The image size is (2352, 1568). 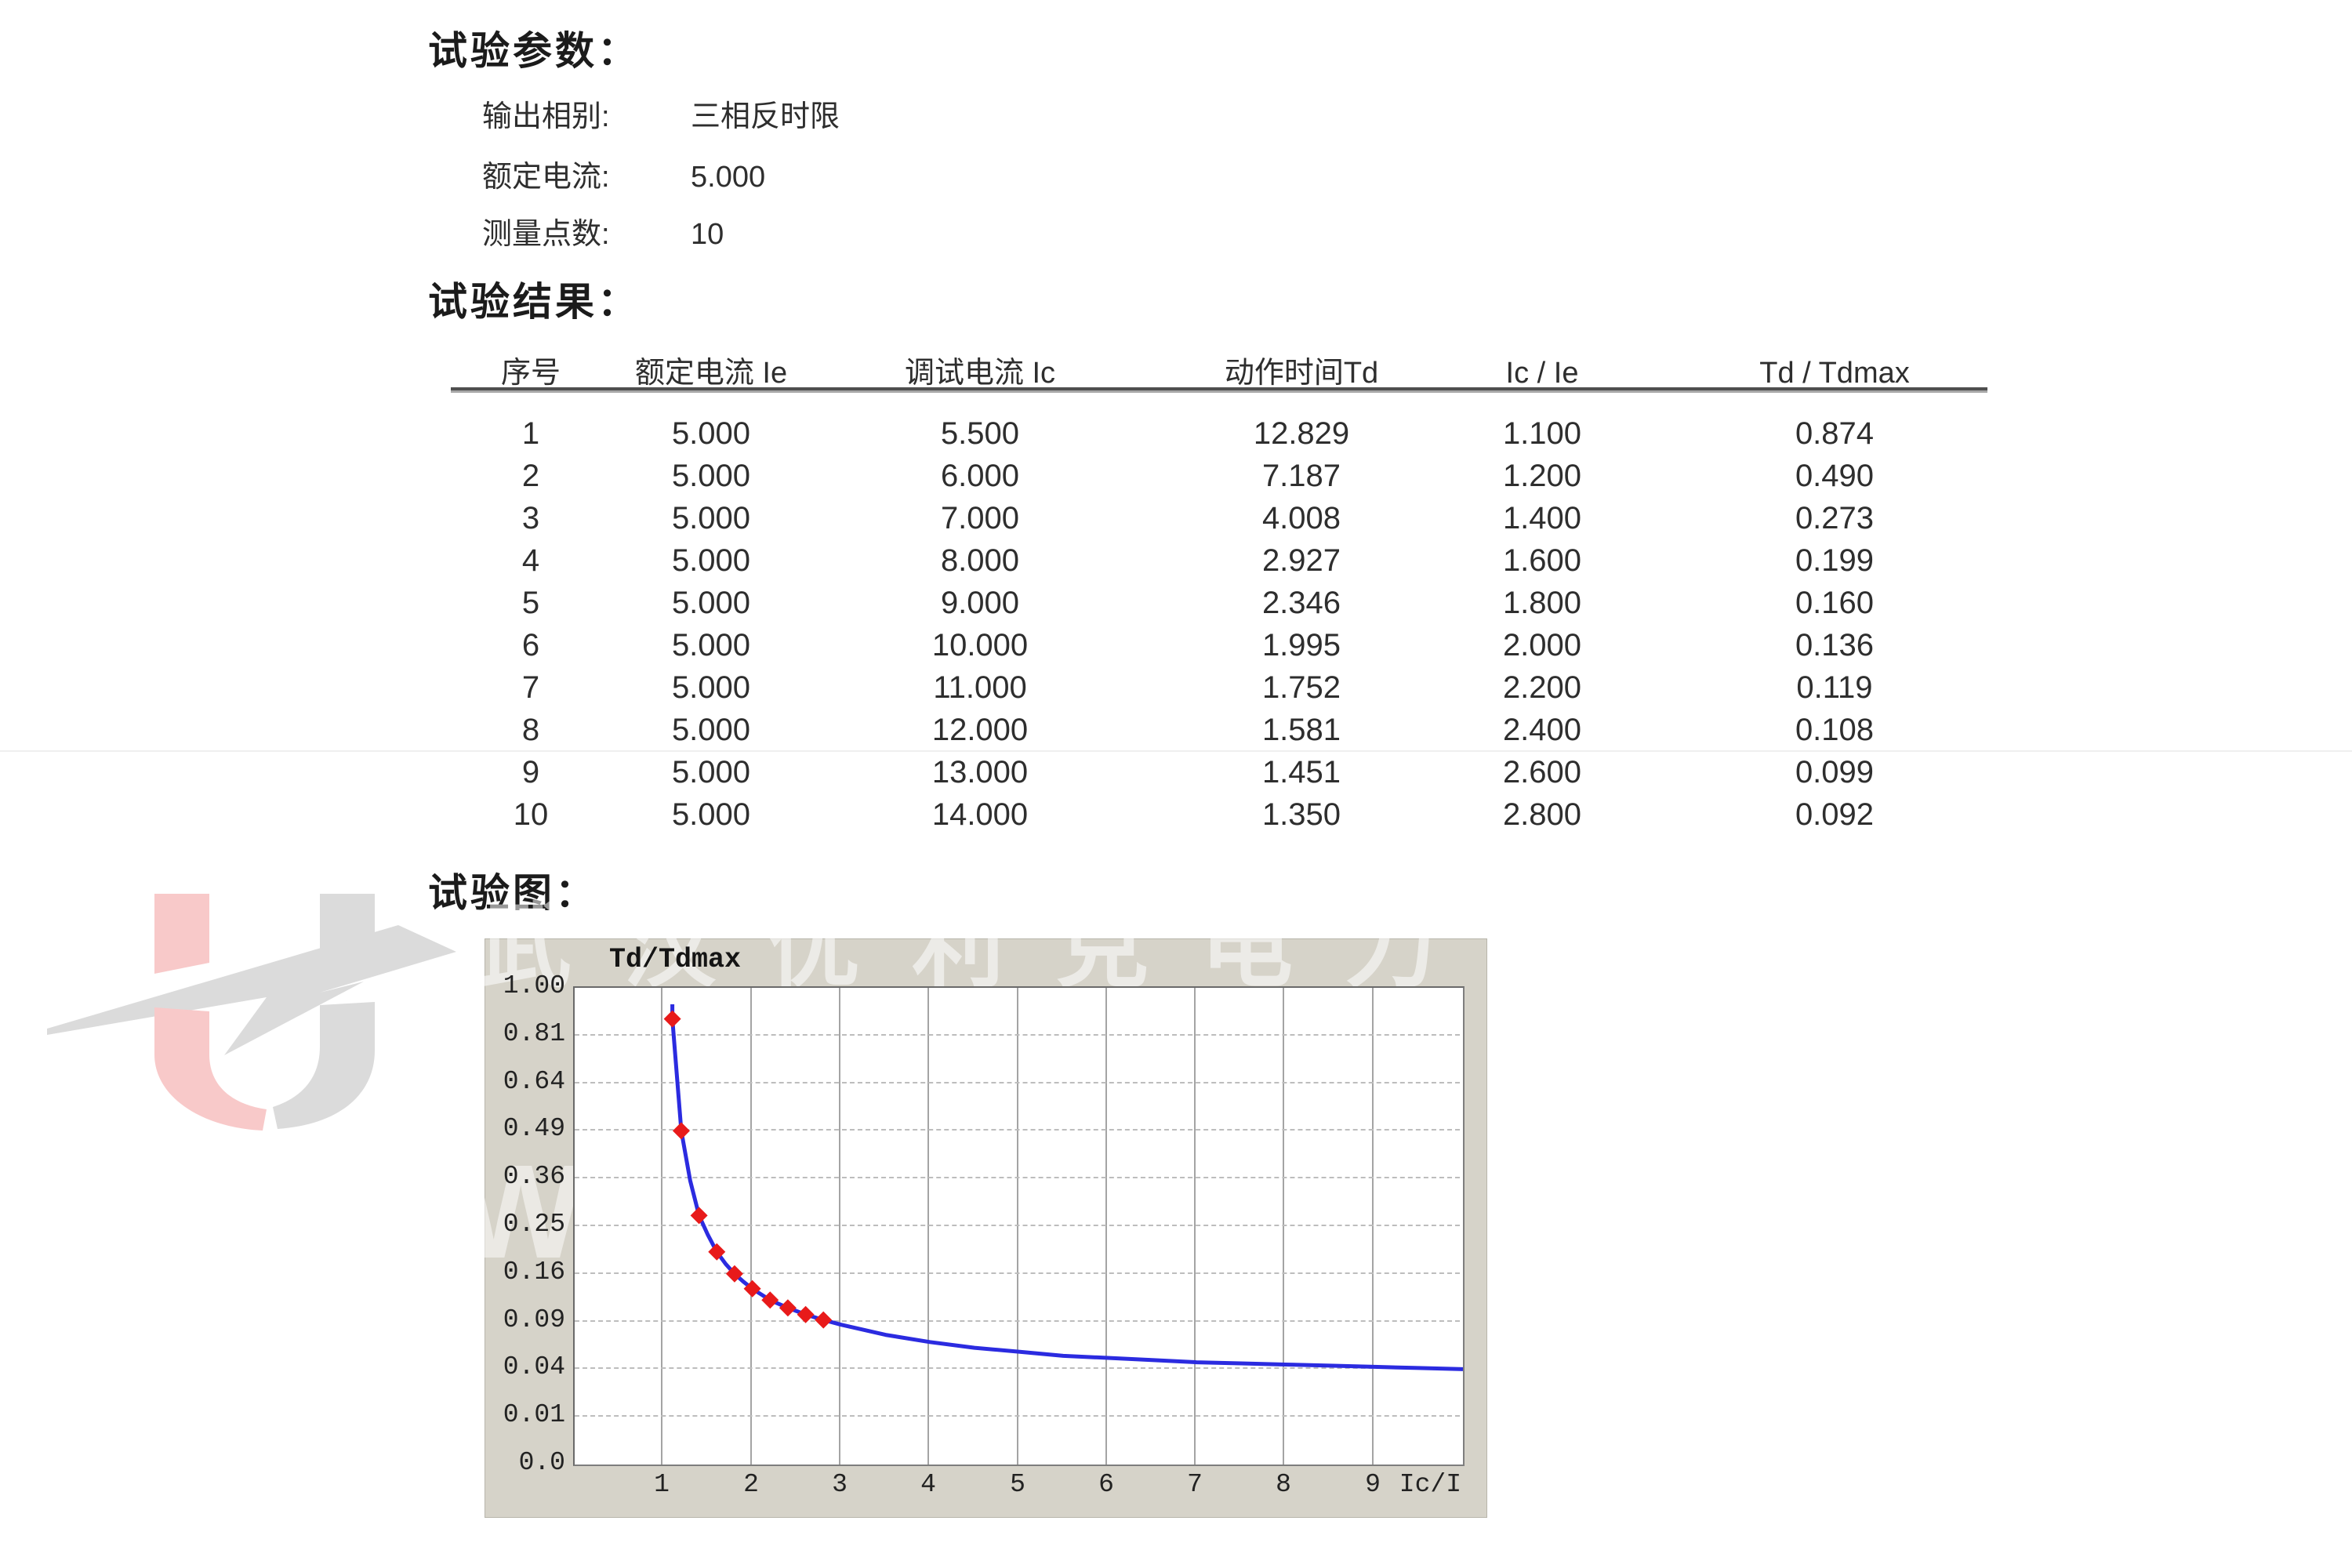 What do you see at coordinates (1301, 730) in the screenshot?
I see `table-cell: 1.581` at bounding box center [1301, 730].